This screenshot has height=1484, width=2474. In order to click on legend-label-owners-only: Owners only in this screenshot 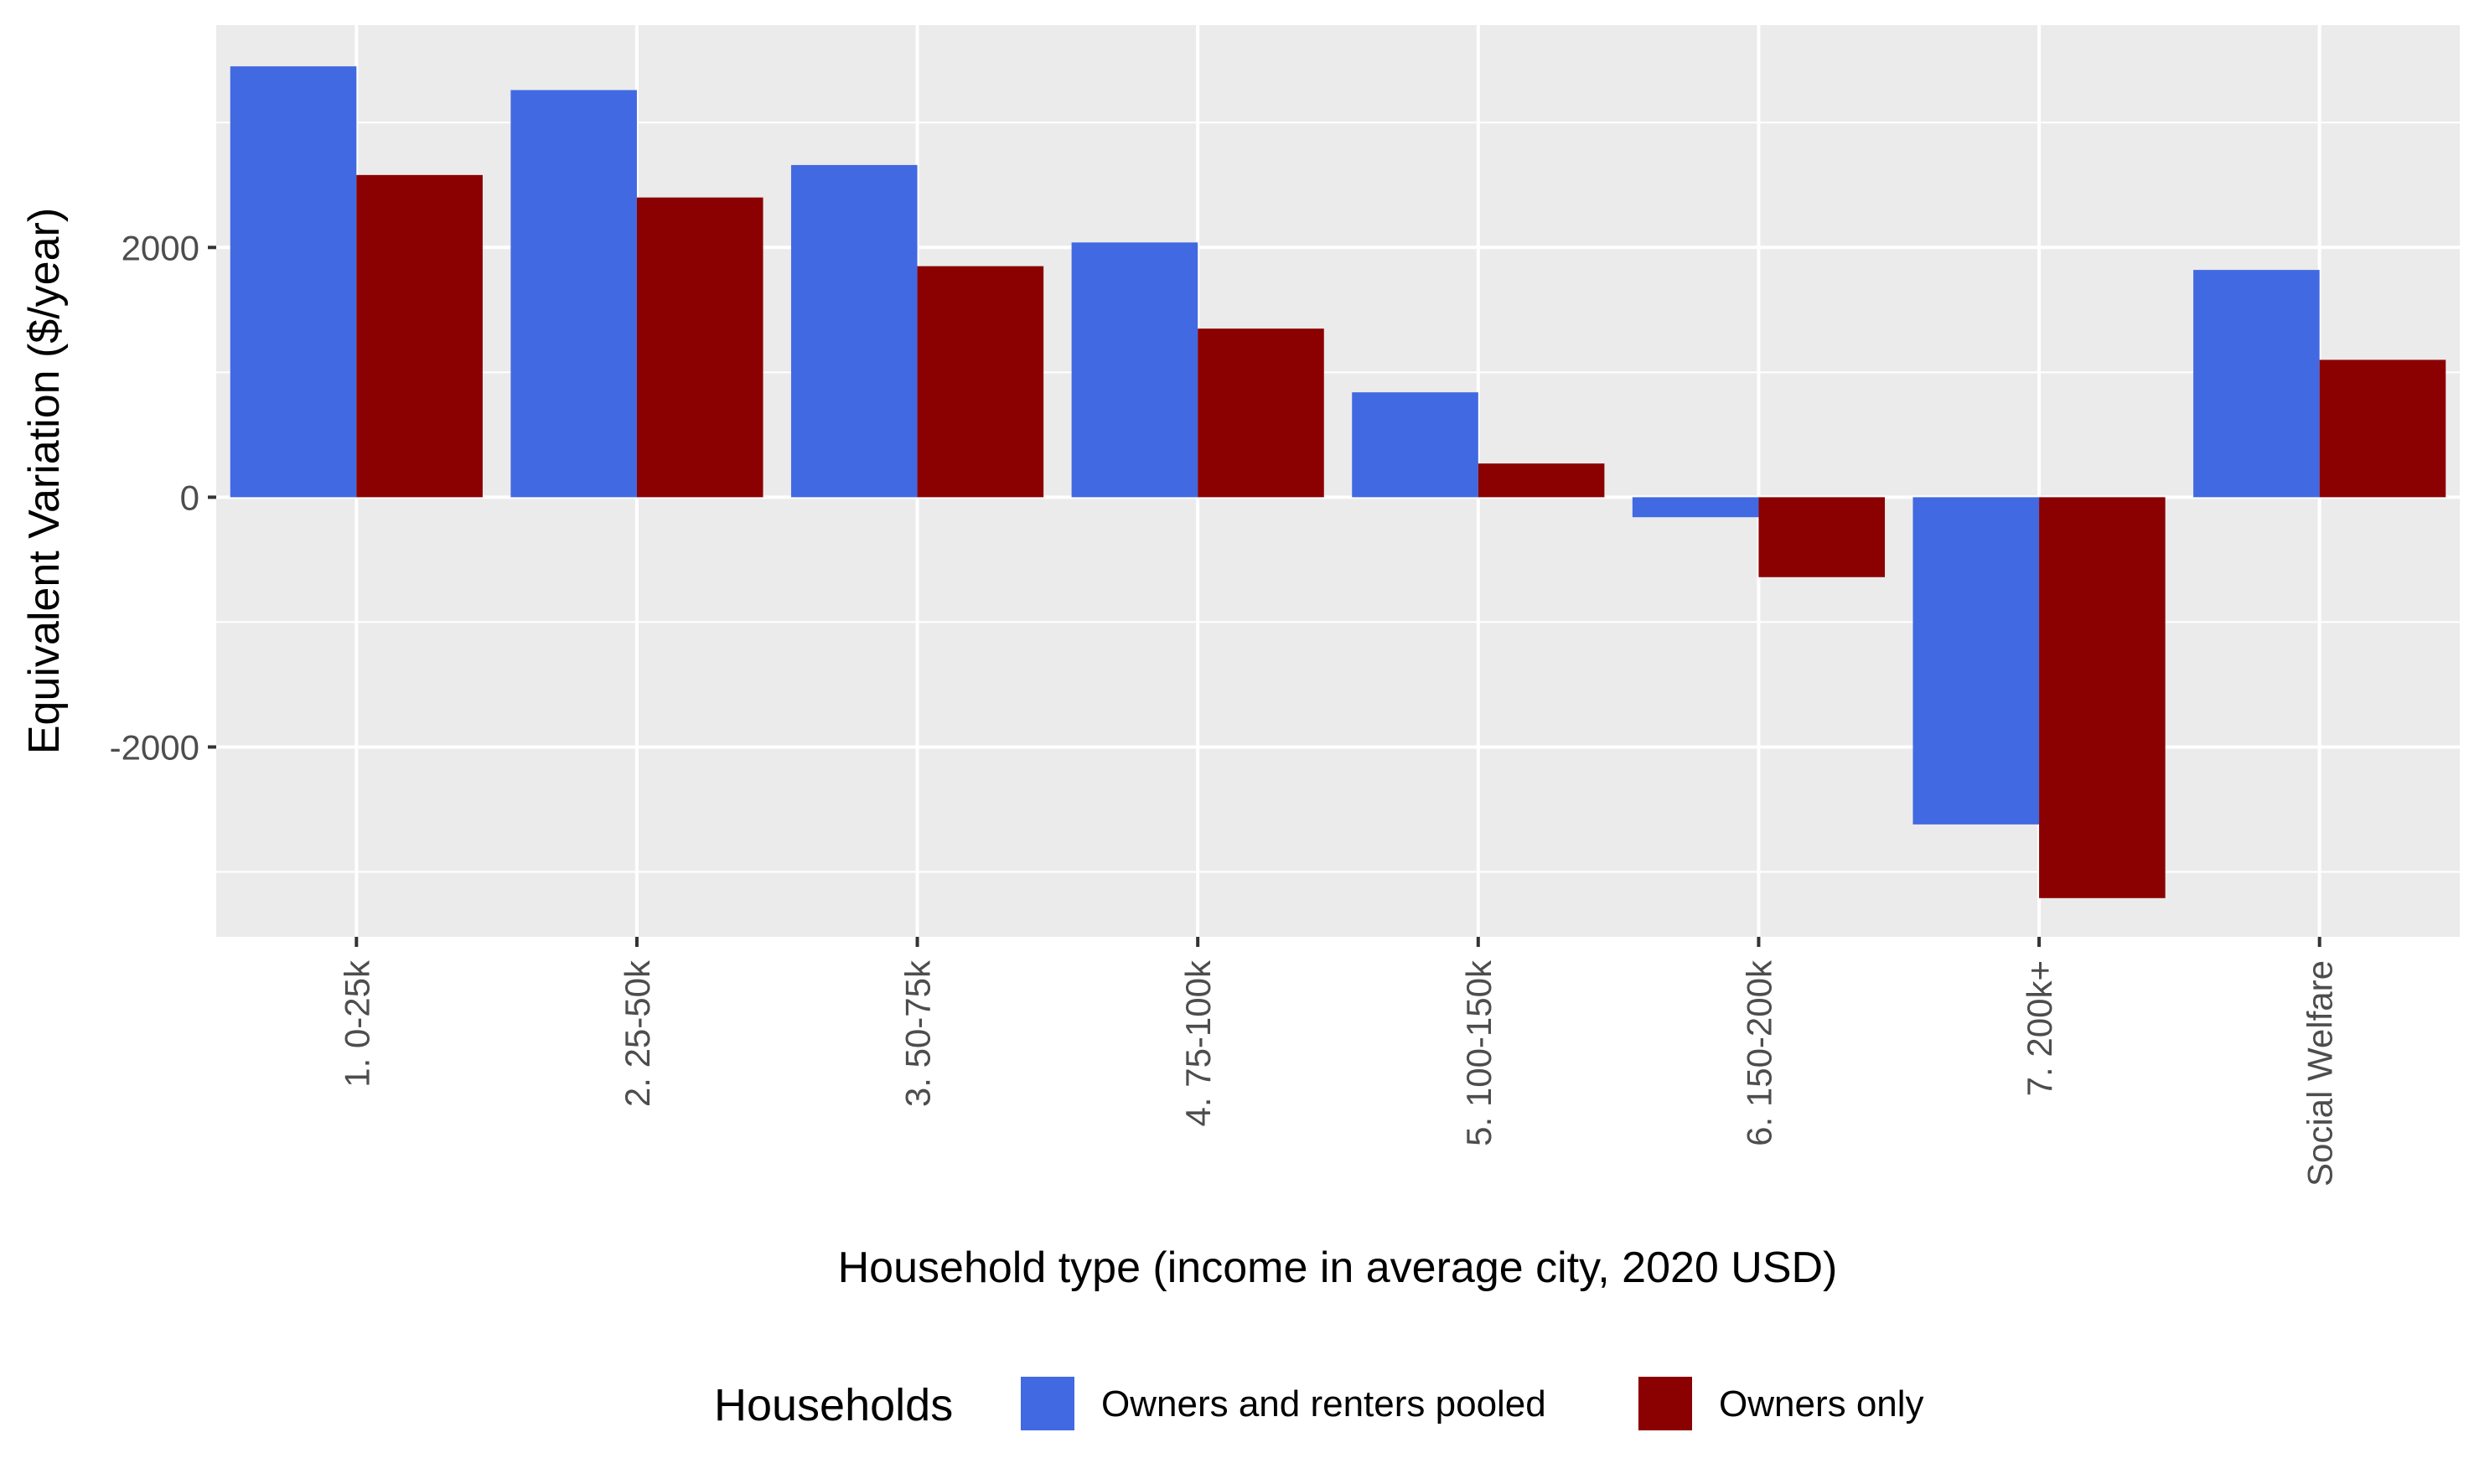, I will do `click(1821, 1404)`.